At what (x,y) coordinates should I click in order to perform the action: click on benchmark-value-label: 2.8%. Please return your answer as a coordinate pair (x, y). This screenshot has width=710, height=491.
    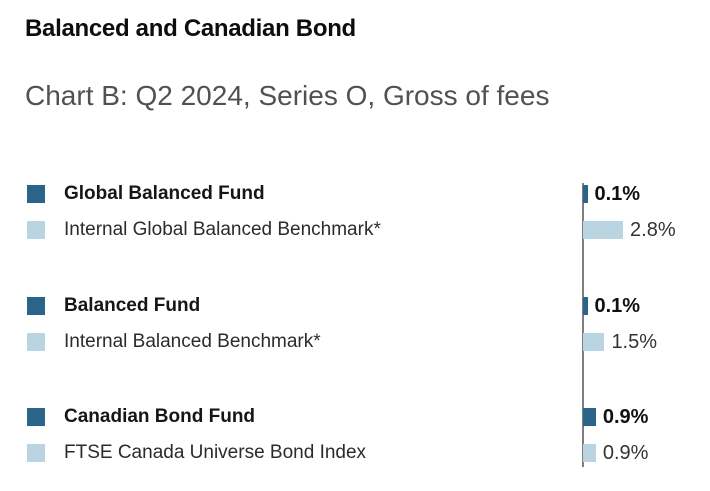
    Looking at the image, I should click on (653, 230).